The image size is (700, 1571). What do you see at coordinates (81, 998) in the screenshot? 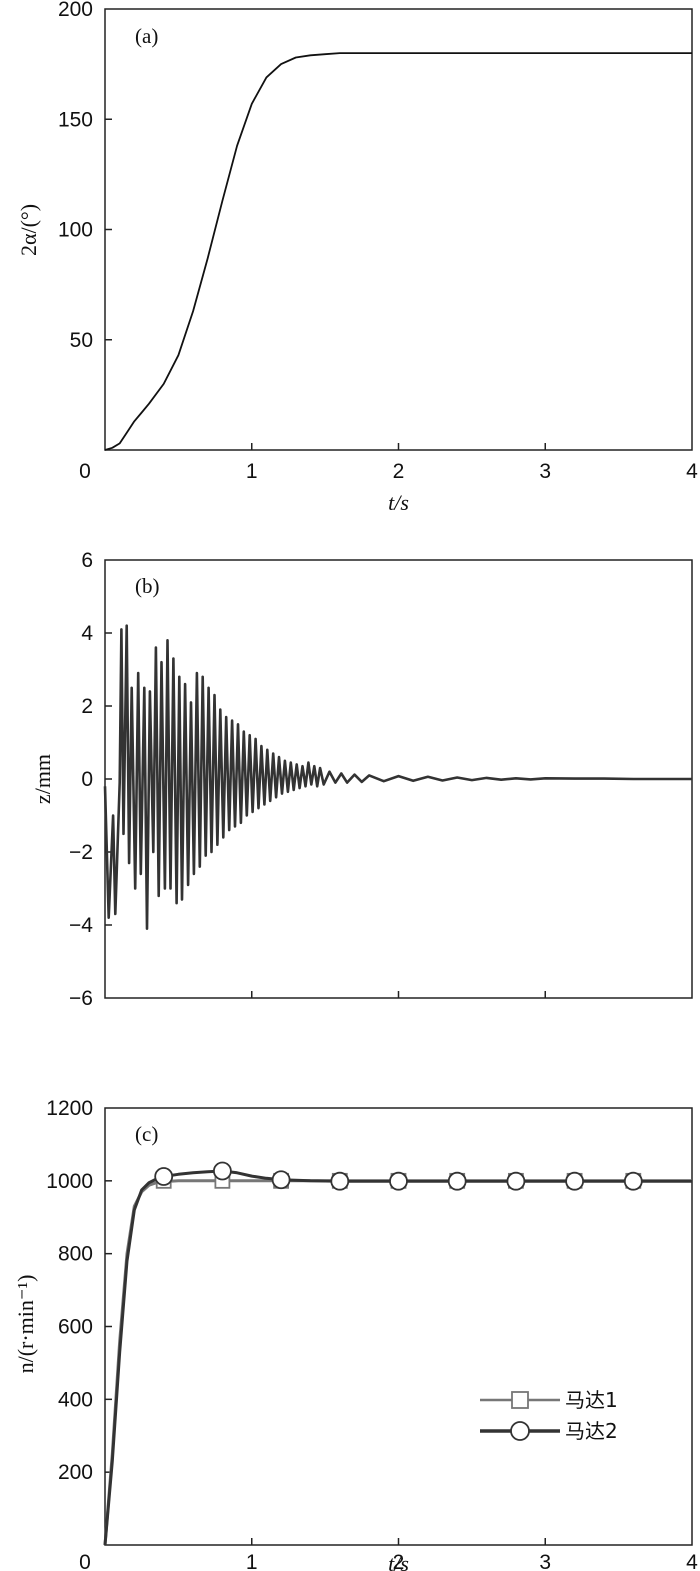
I see `y-tick-label: −6` at bounding box center [81, 998].